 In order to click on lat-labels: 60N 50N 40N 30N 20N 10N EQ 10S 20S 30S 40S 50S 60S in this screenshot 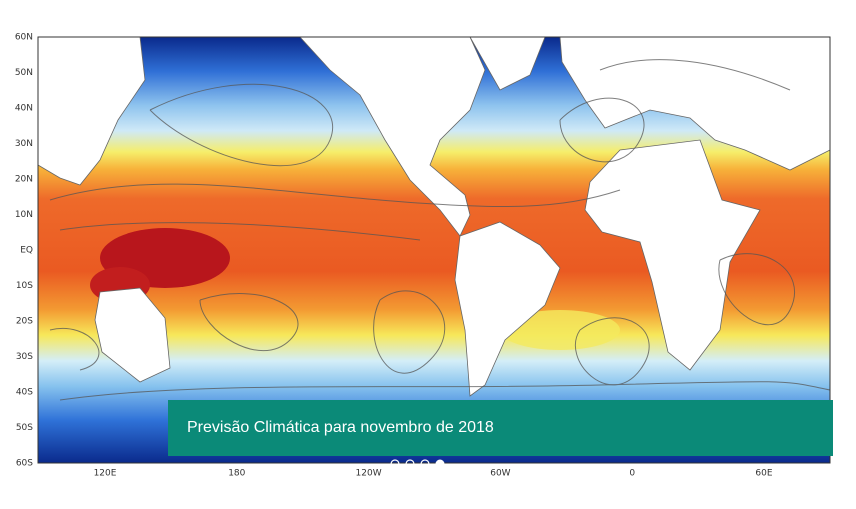, I will do `click(24, 251)`.